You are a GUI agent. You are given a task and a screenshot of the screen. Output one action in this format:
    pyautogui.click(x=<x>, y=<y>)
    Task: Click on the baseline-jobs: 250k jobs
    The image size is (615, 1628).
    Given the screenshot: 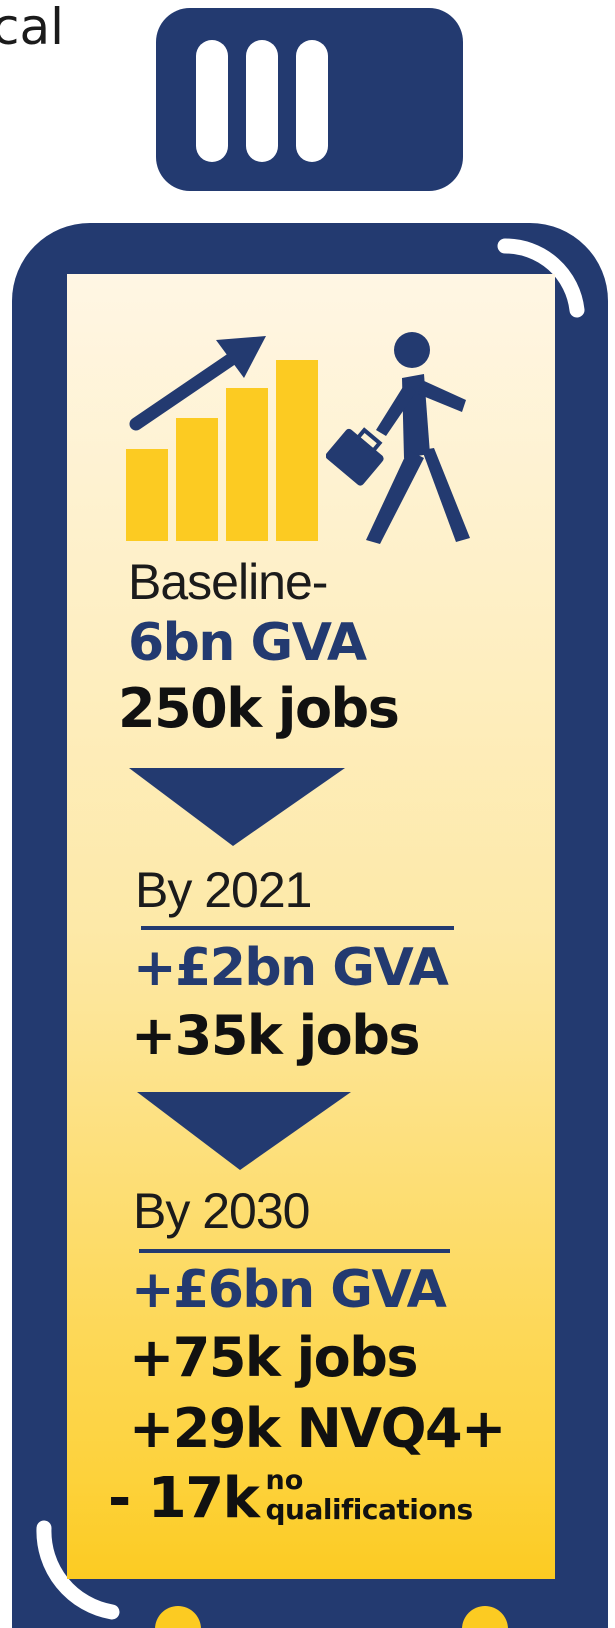 What is the action you would take?
    pyautogui.click(x=259, y=708)
    